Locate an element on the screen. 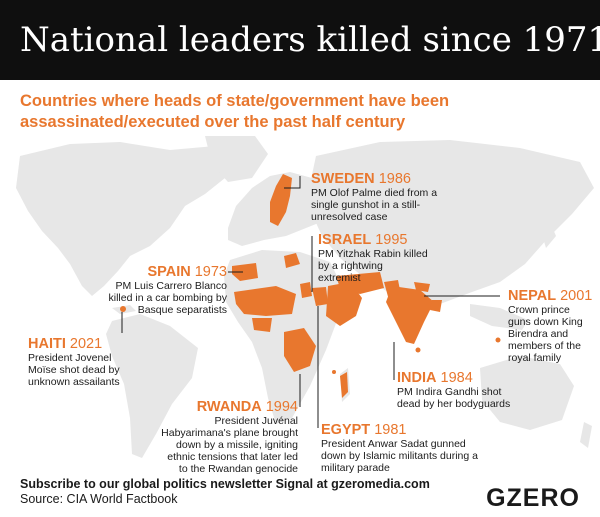 The height and width of the screenshot is (517, 600). south-america-land is located at coordinates (152, 386).